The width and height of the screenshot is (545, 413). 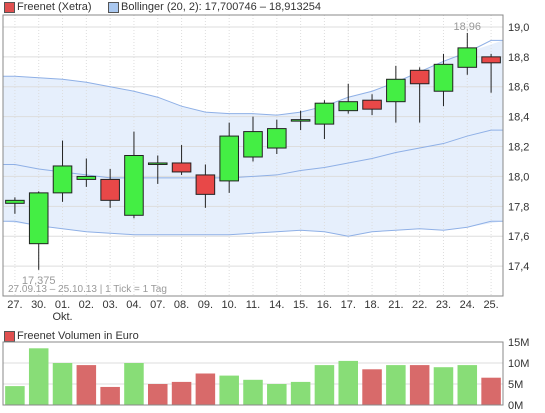 I want to click on x-tick-label: 14., so click(x=276, y=305).